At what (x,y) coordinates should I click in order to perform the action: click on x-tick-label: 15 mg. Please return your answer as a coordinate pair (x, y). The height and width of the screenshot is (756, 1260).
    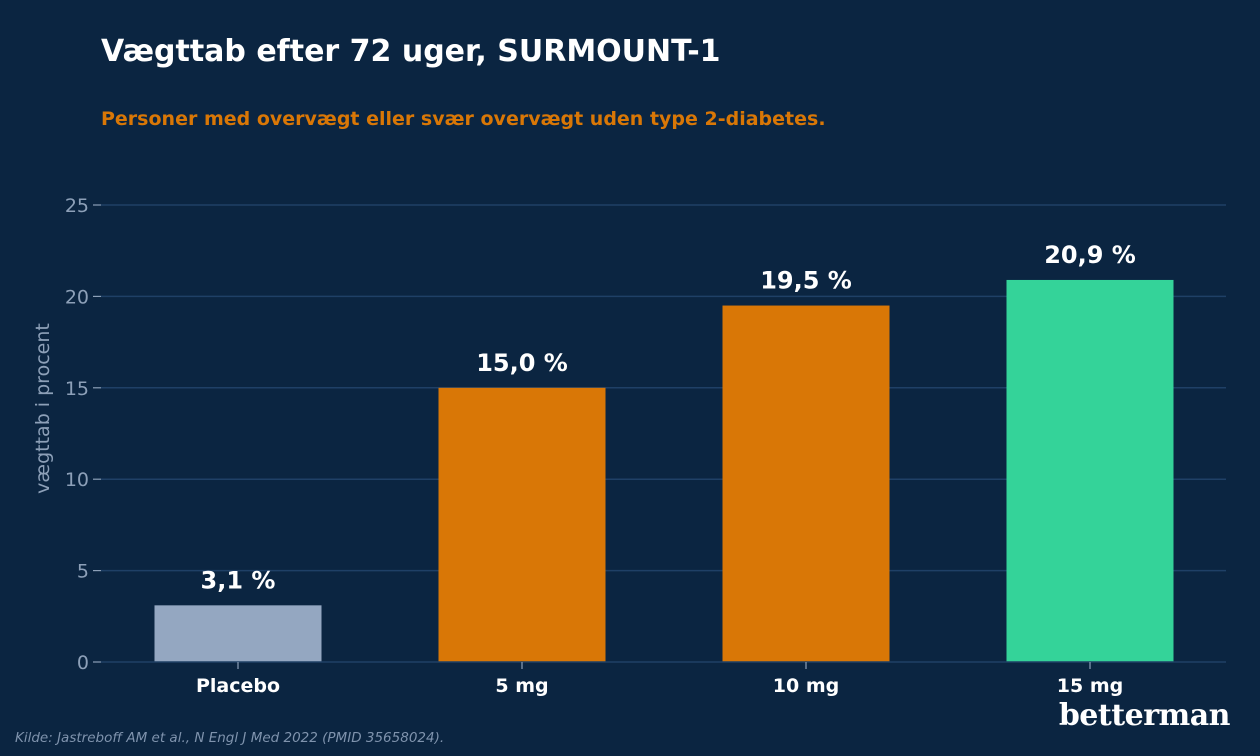
    Looking at the image, I should click on (1090, 686).